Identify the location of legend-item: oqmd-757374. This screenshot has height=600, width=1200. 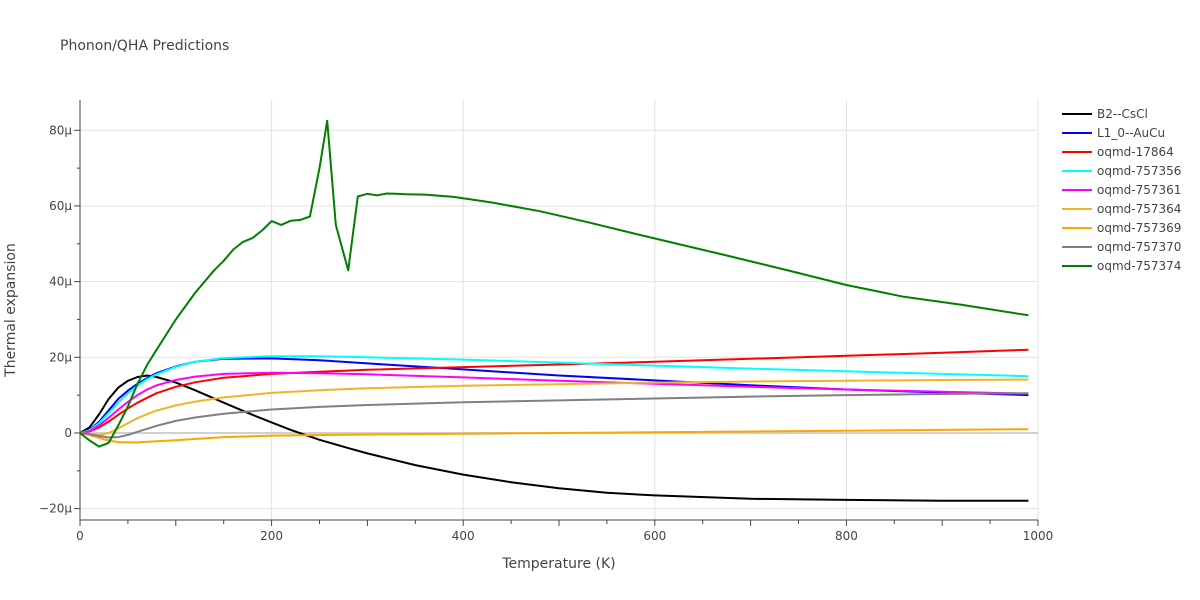
(1121, 266).